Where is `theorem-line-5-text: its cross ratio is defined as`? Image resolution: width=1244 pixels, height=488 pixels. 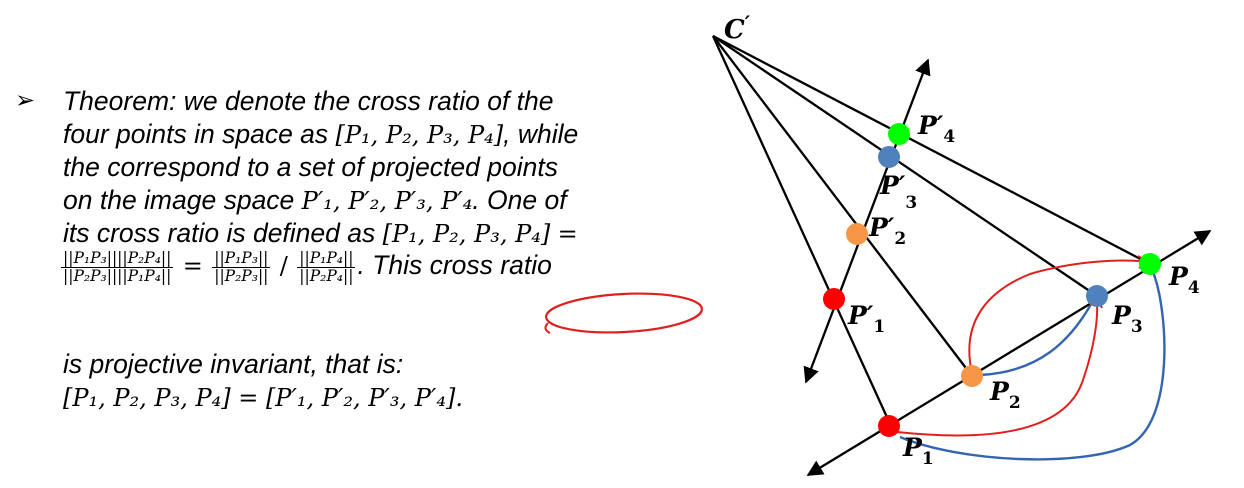
theorem-line-5-text: its cross ratio is defined as is located at coordinates (219, 233).